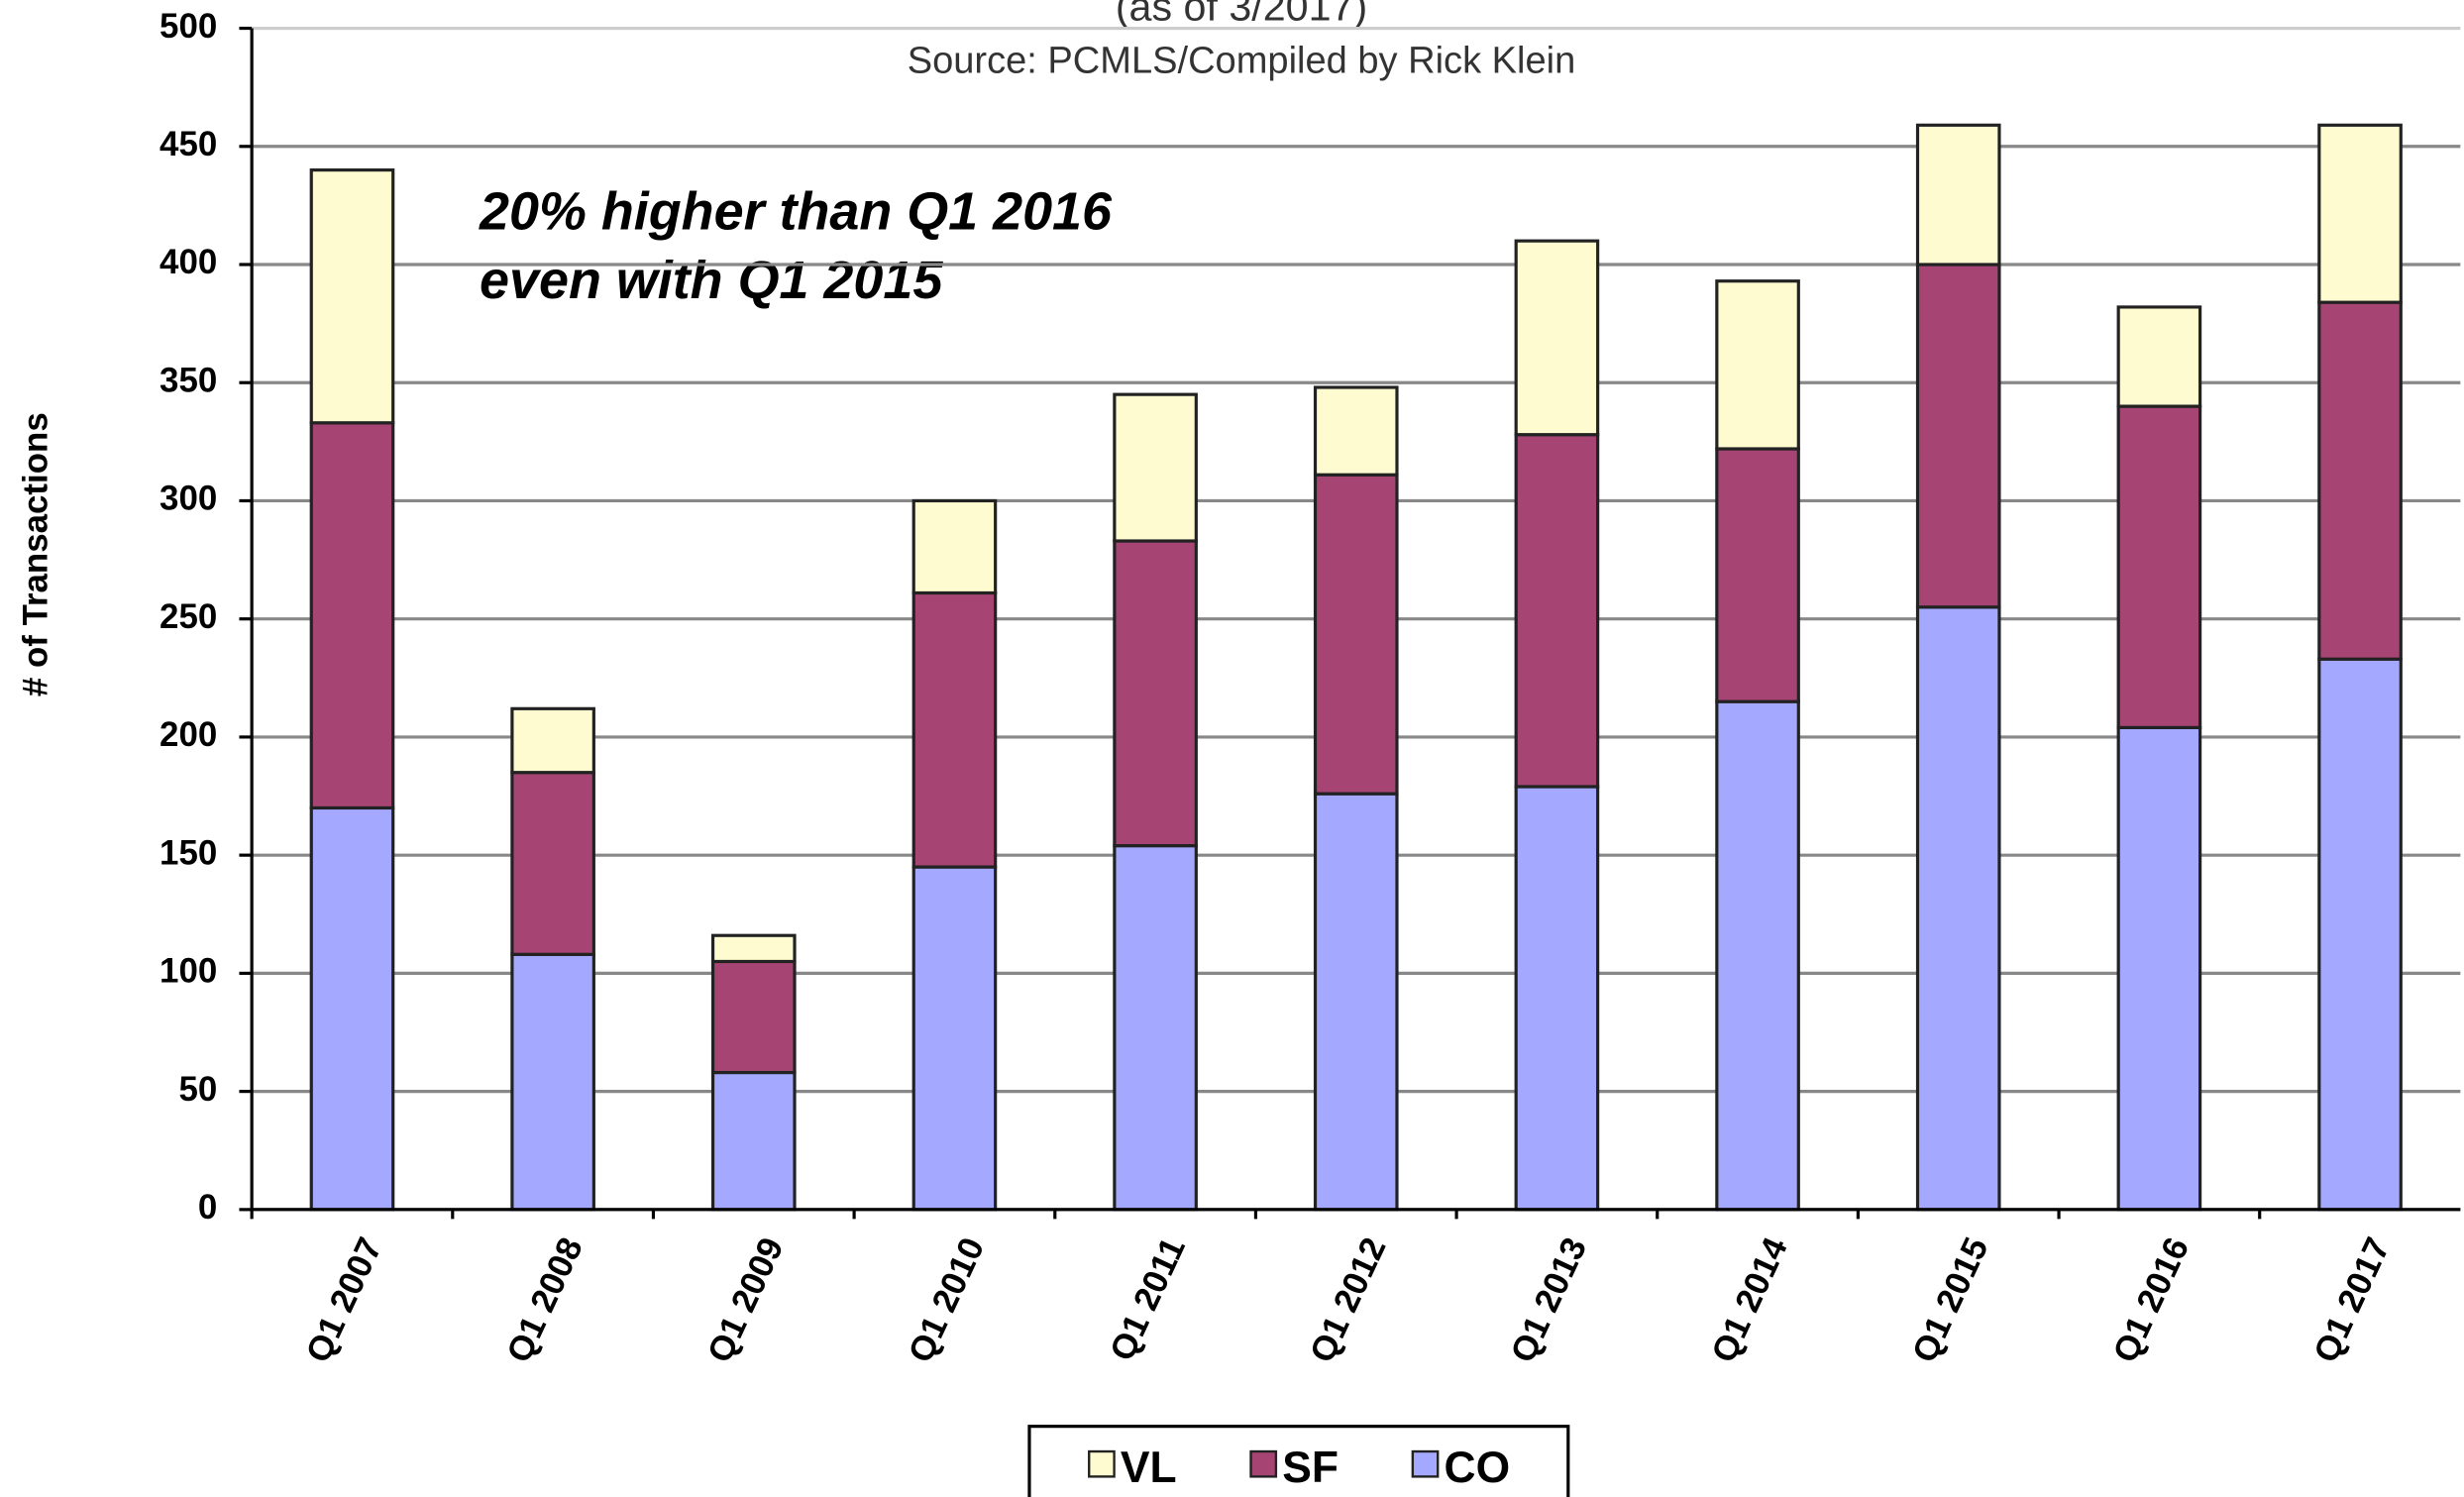 This screenshot has width=2464, height=1497. I want to click on x-tick-label: Q1 2017, so click(2352, 1299).